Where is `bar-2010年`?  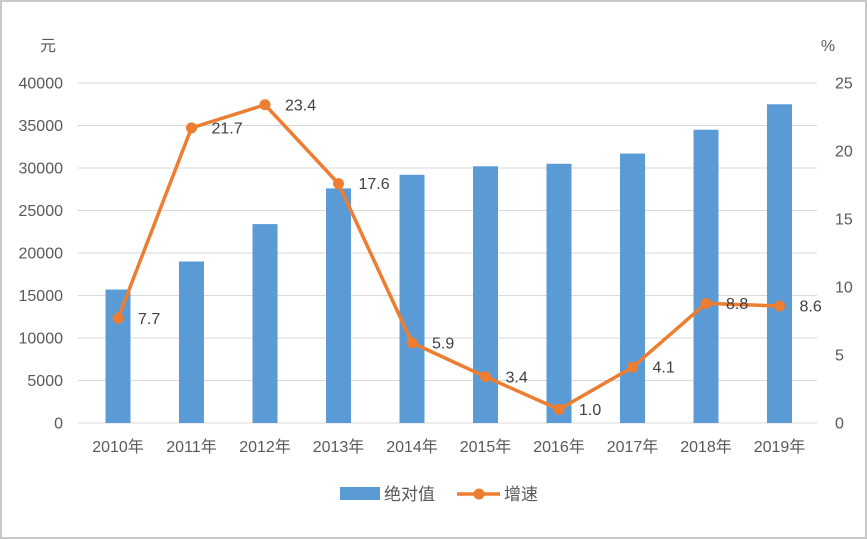
bar-2010年 is located at coordinates (118, 356).